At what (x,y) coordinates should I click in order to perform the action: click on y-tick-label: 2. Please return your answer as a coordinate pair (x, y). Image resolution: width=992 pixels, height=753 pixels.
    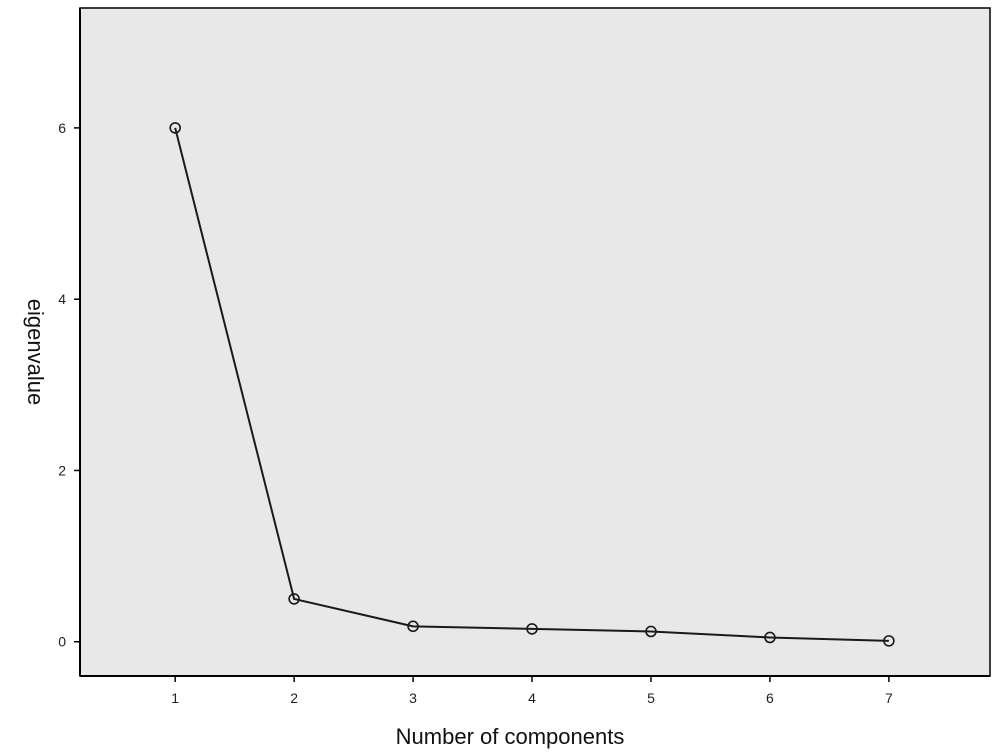
    Looking at the image, I should click on (62, 470).